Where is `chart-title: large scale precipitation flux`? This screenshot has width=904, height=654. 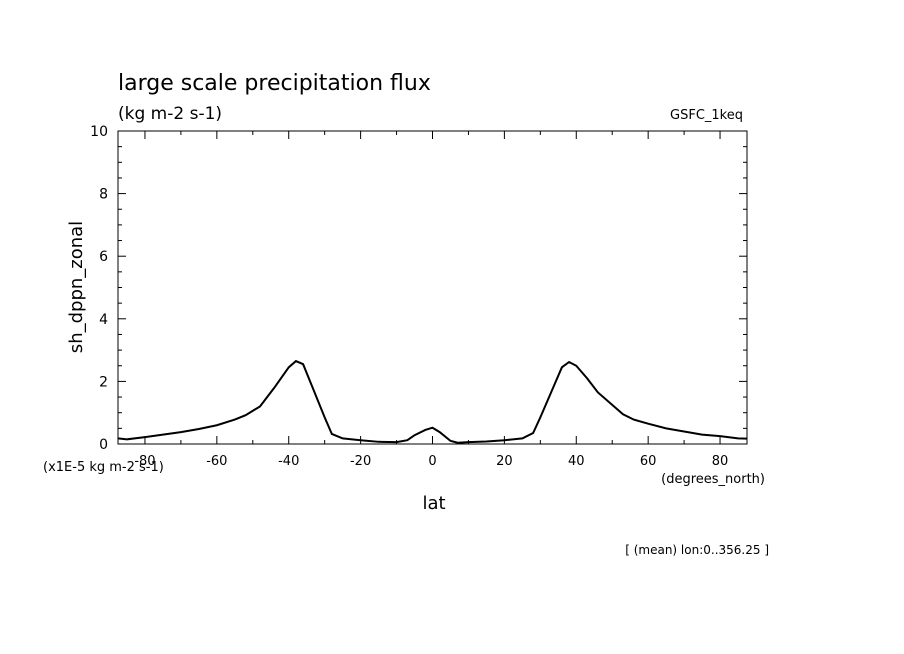 chart-title: large scale precipitation flux is located at coordinates (274, 83).